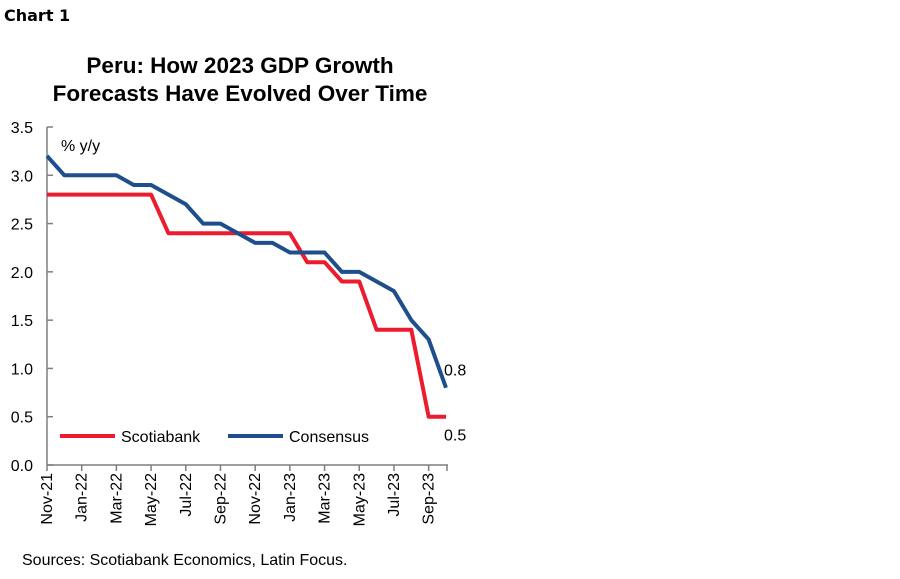 The height and width of the screenshot is (579, 900). I want to click on y-tick-label: 1.0, so click(22, 369).